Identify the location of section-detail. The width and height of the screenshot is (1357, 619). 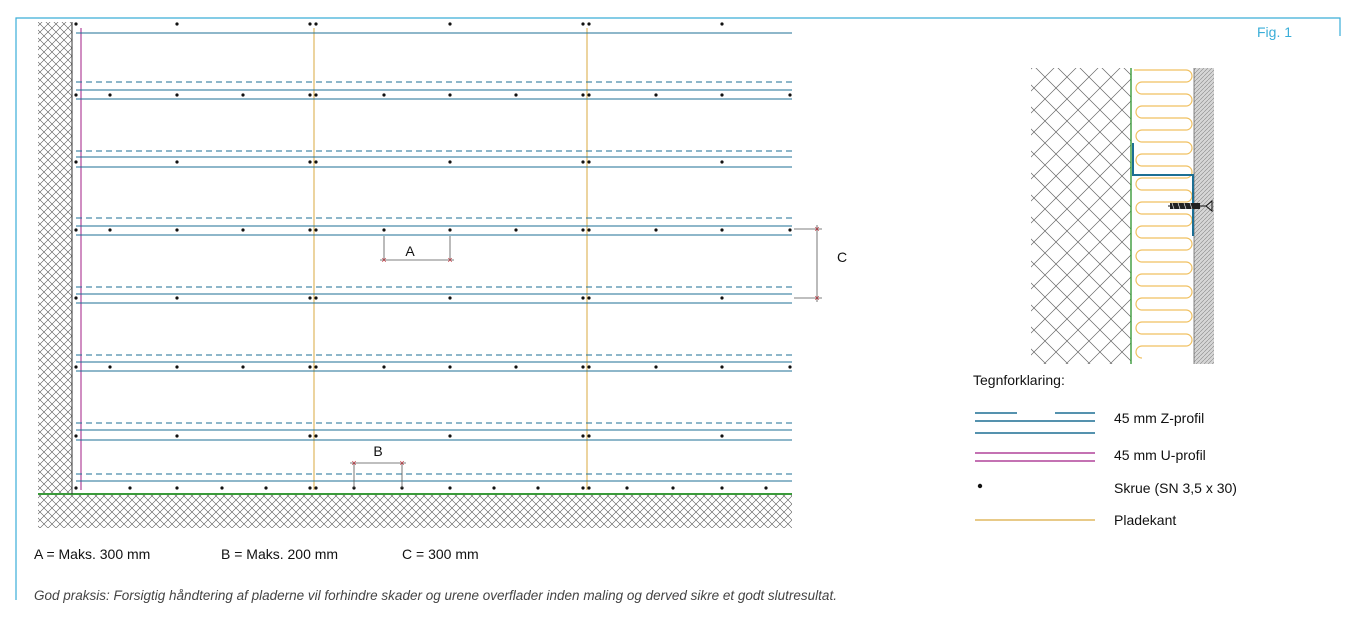
(1122, 216).